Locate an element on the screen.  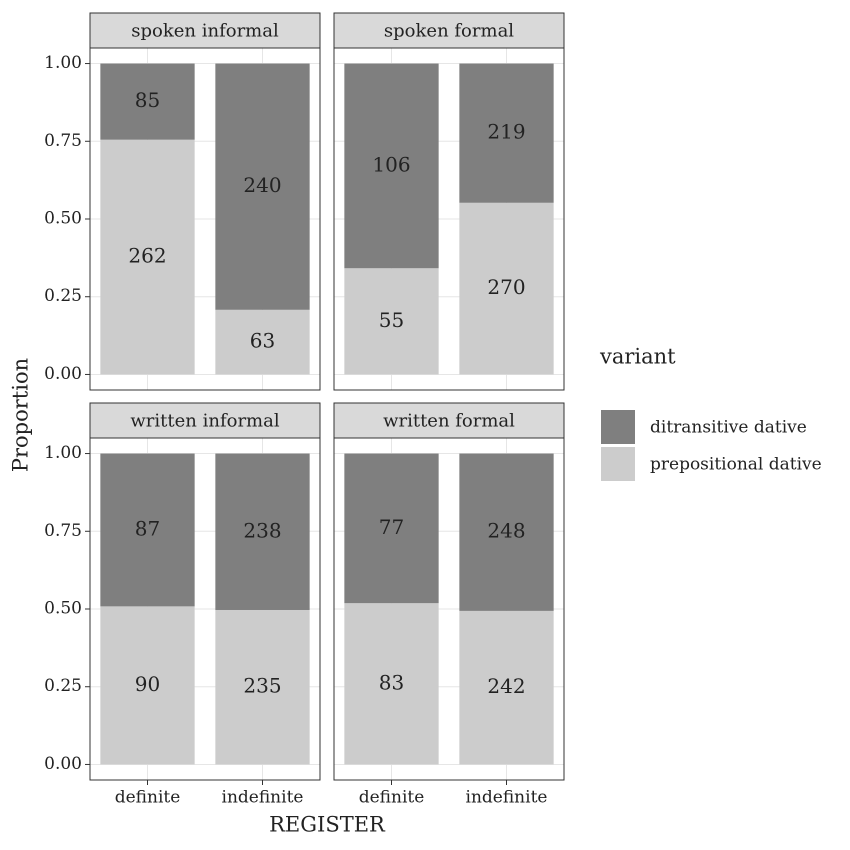
data-label: 83 is located at coordinates (391, 682).